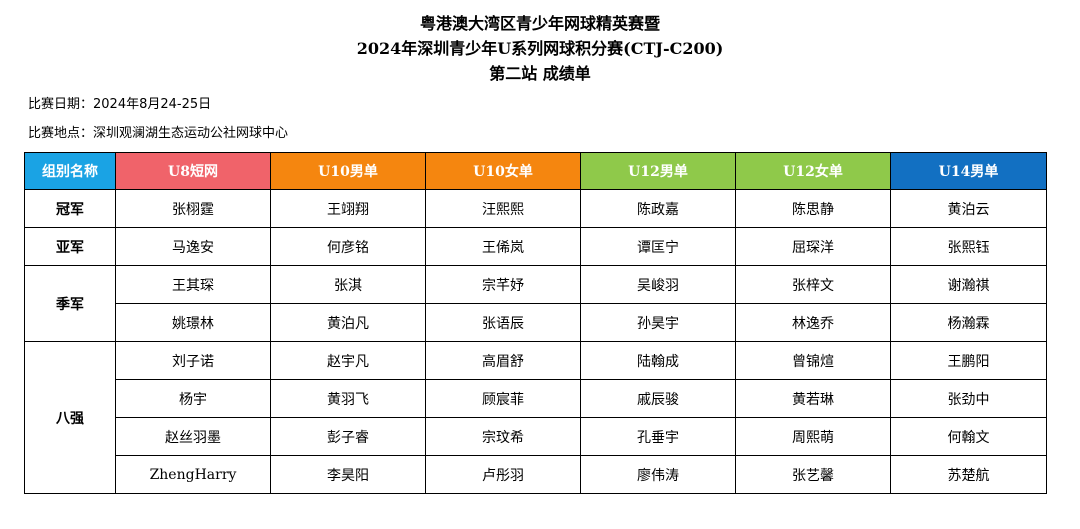 Image resolution: width=1080 pixels, height=529 pixels. What do you see at coordinates (813, 474) in the screenshot?
I see `table-cell: 张艺馨` at bounding box center [813, 474].